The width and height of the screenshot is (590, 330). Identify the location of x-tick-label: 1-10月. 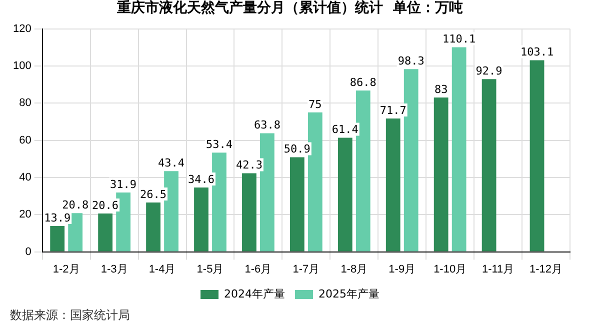
(450, 269).